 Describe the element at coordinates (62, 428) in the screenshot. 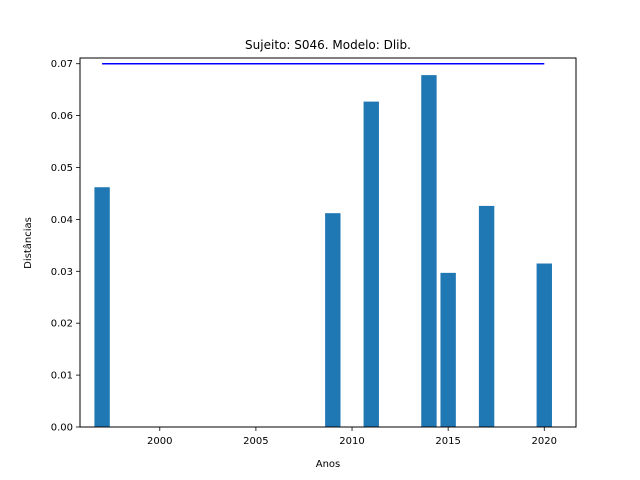

I see `y-tick-label: 0.00` at that location.